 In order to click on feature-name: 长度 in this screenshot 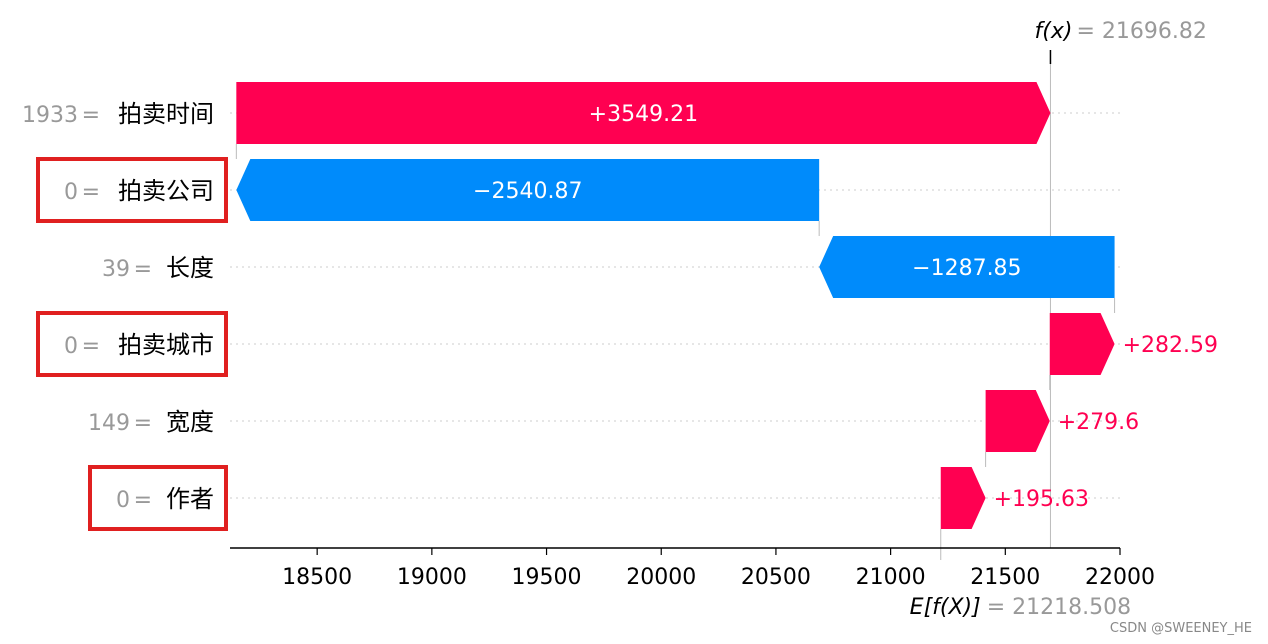, I will do `click(190, 268)`.